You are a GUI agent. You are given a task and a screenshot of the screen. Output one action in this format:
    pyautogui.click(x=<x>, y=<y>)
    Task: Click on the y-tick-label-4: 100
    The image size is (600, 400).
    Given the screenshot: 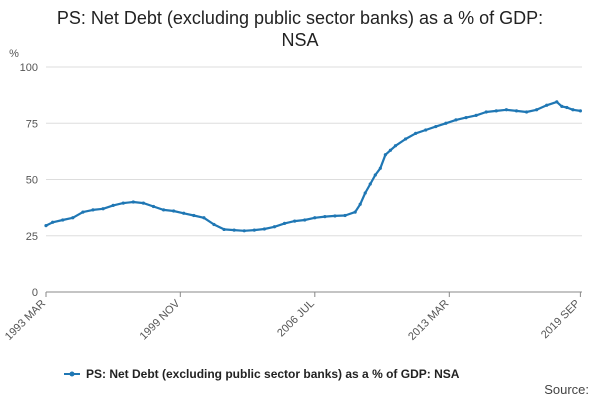 What is the action you would take?
    pyautogui.click(x=29, y=68)
    